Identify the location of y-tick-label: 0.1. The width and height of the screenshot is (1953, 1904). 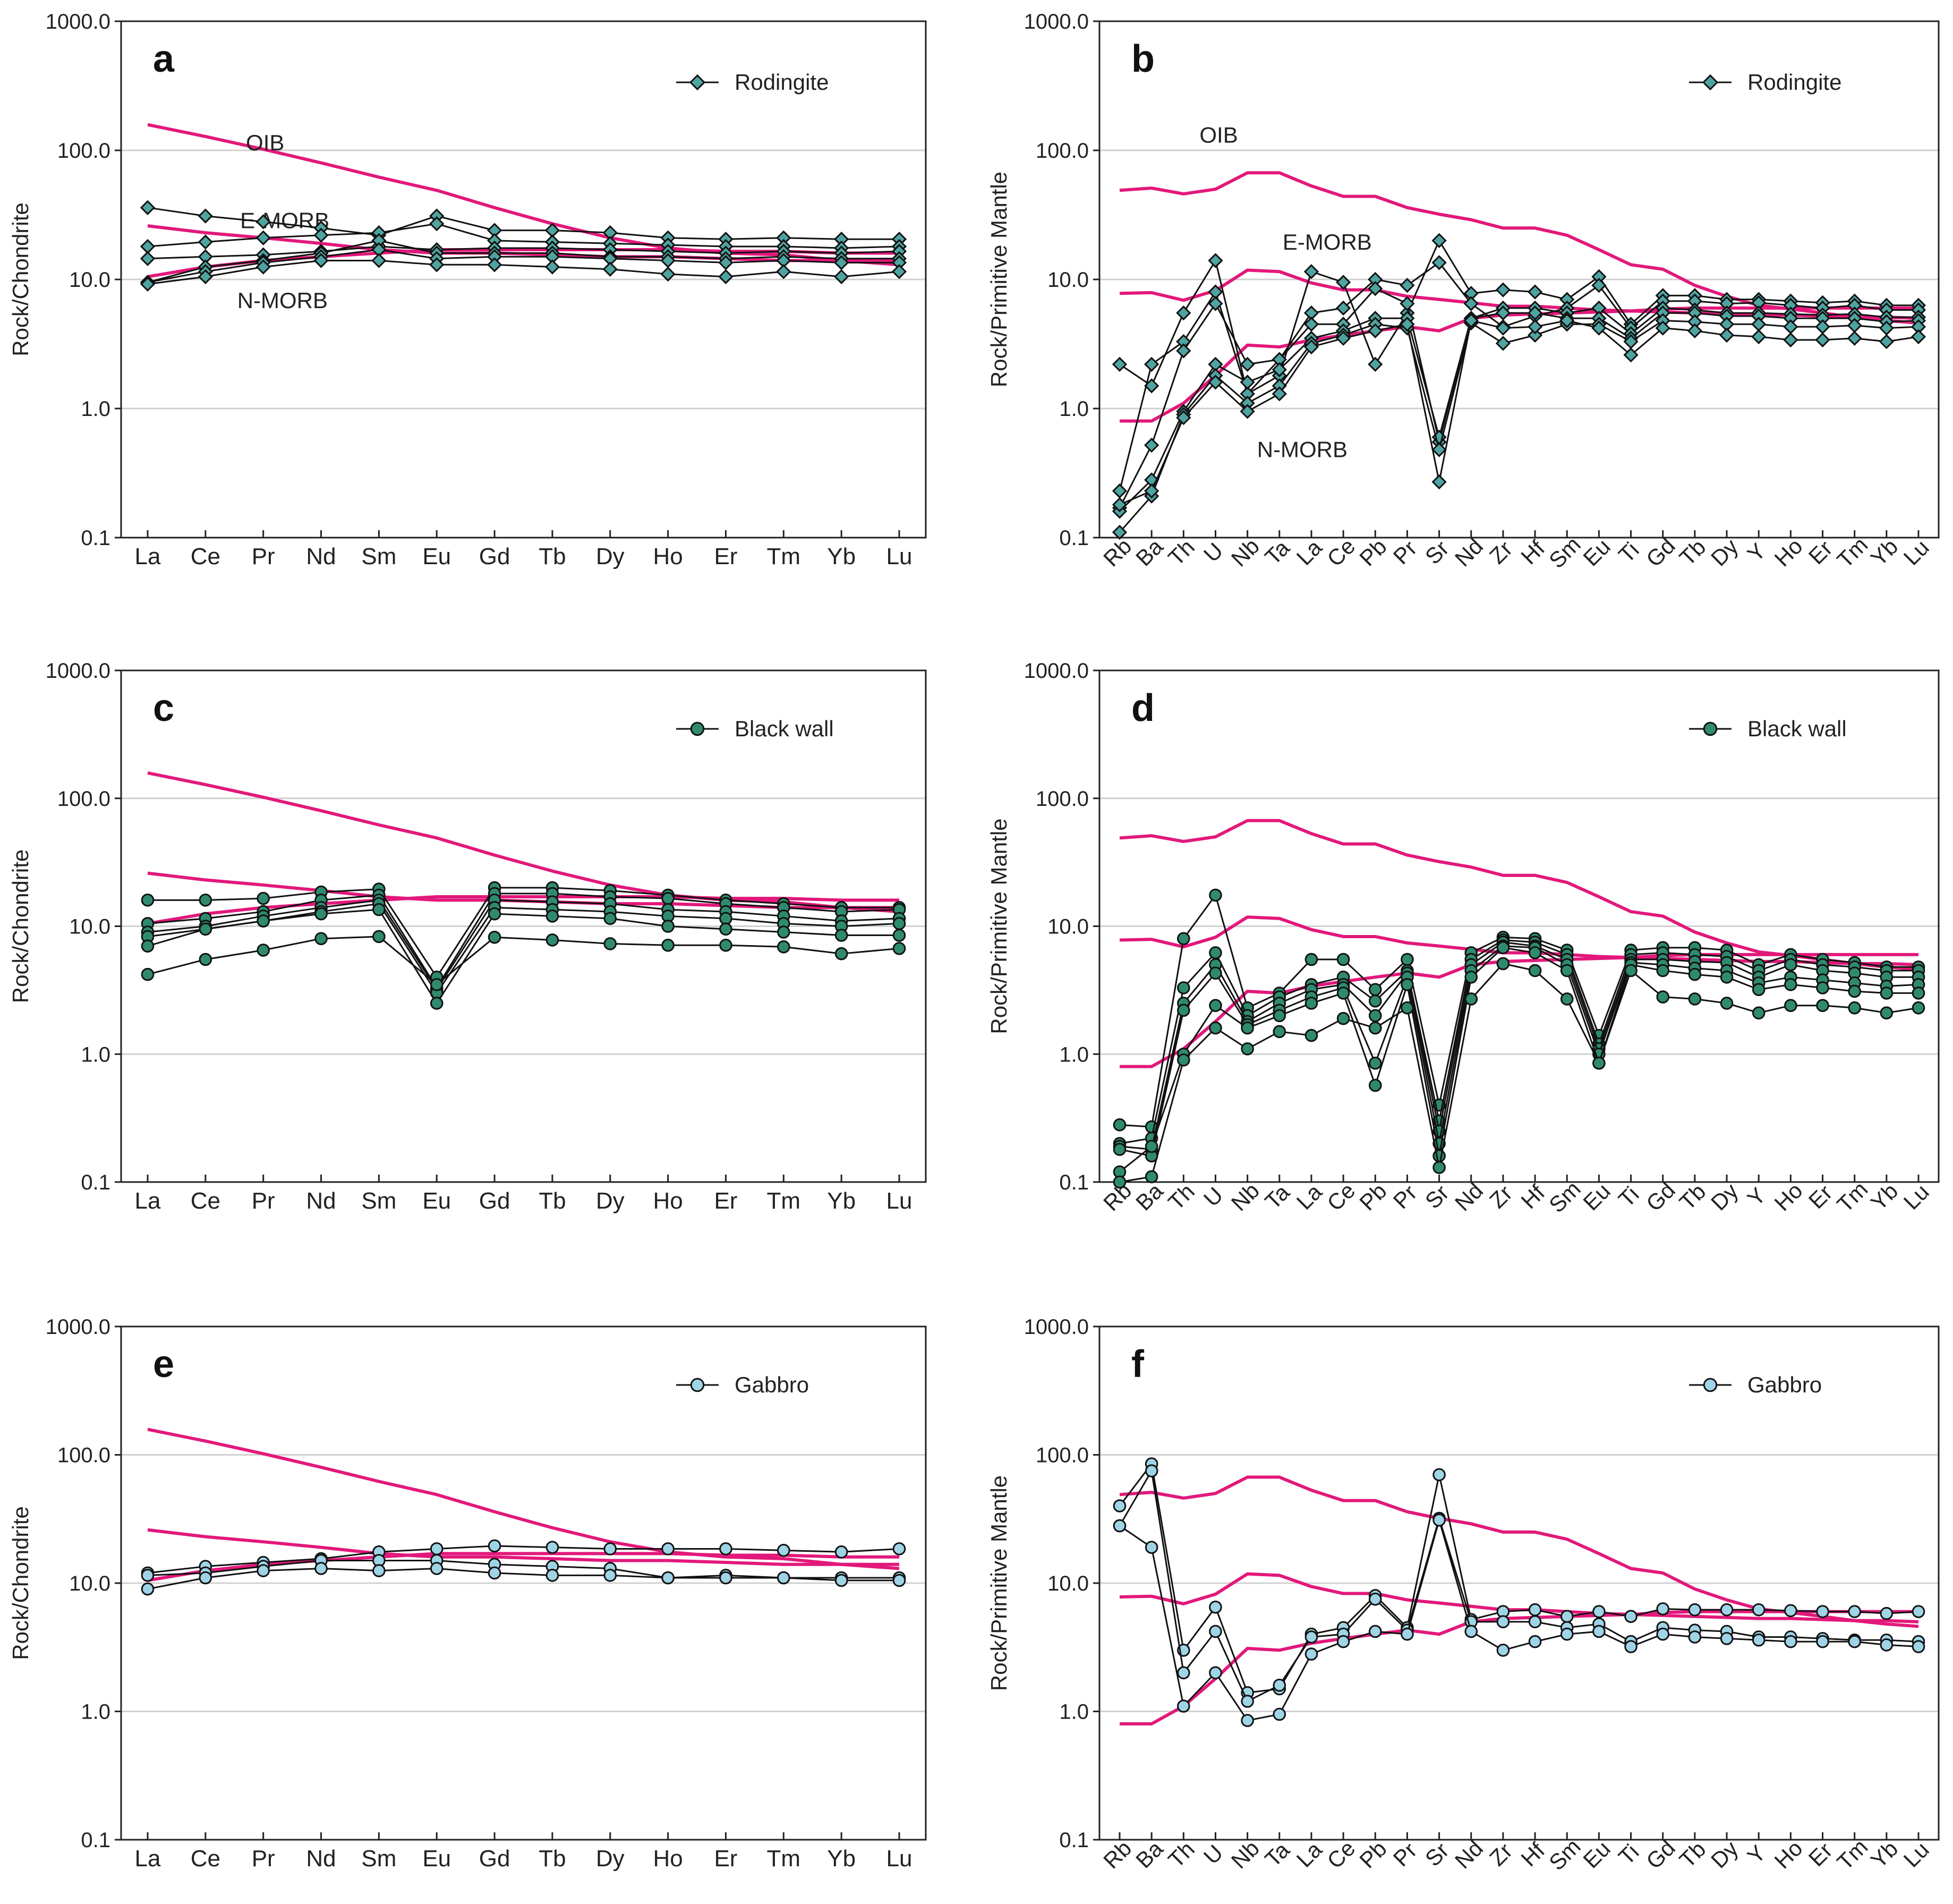
(1074, 1182).